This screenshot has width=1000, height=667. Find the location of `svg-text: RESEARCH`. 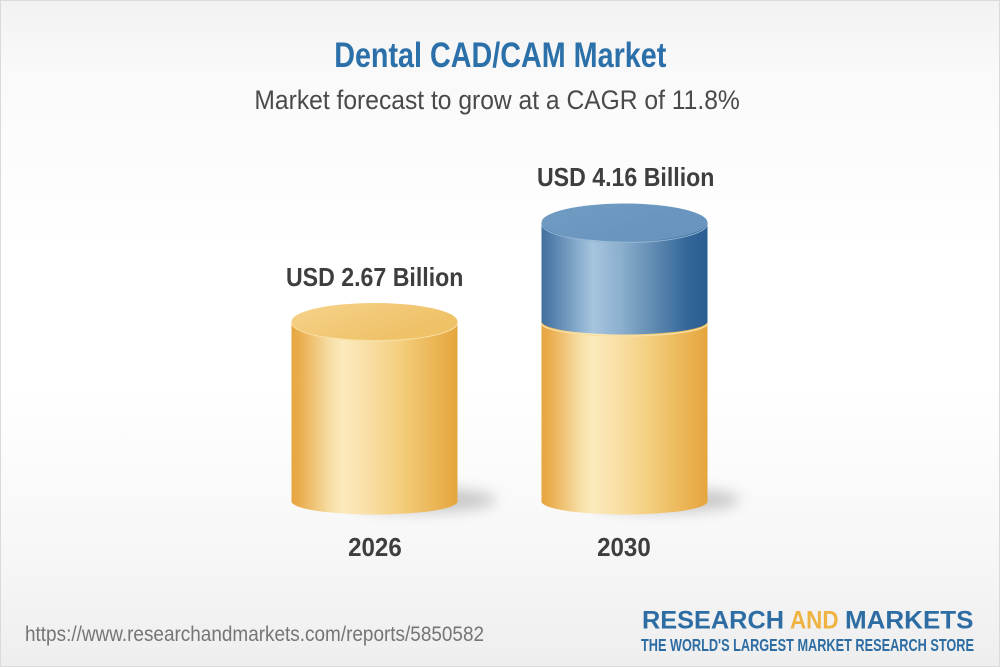

svg-text: RESEARCH is located at coordinates (713, 620).